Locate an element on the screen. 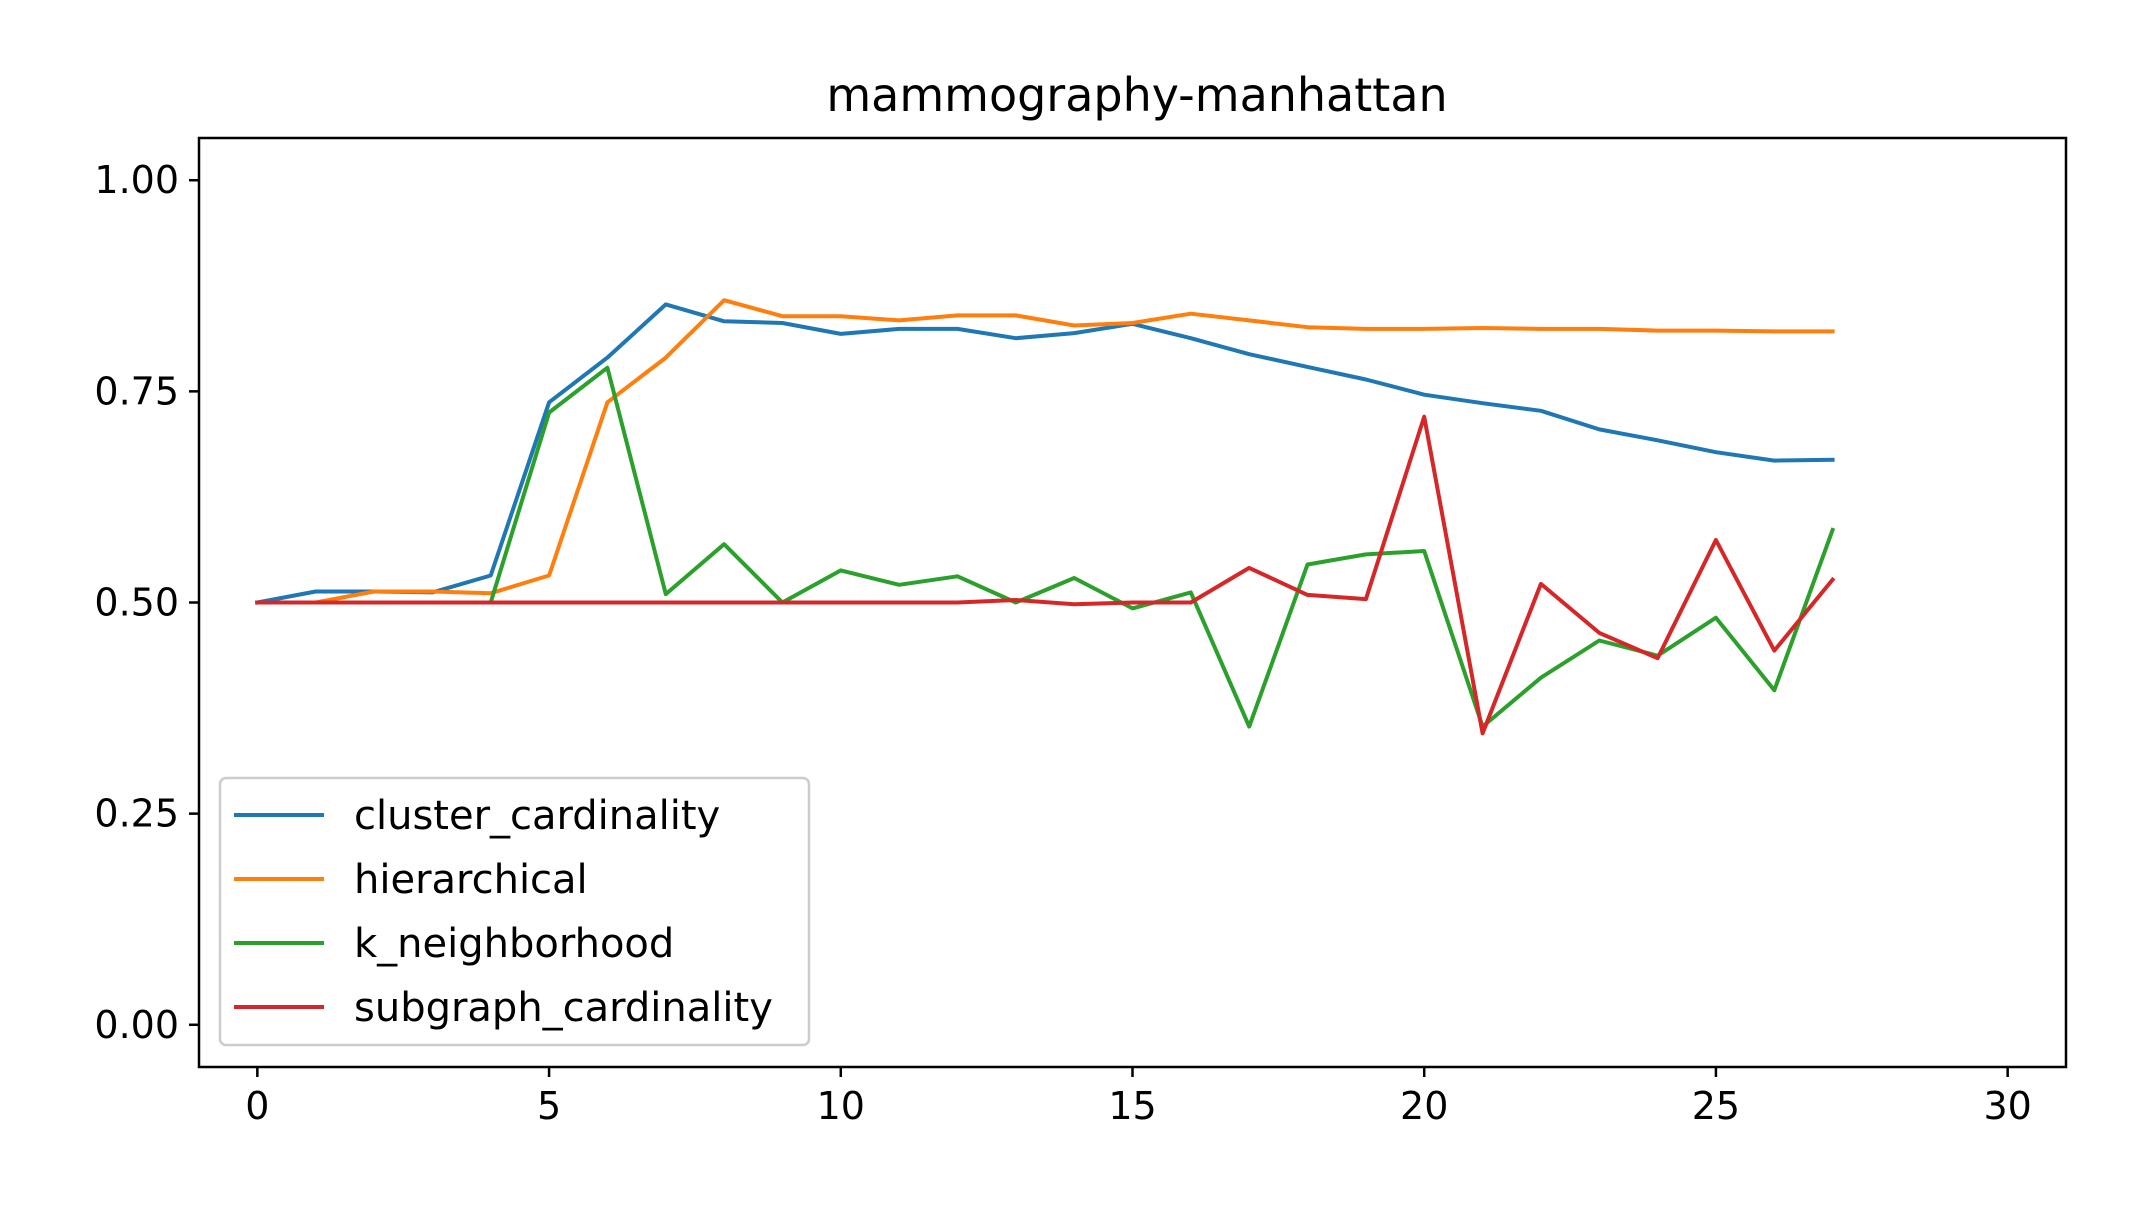 Image resolution: width=2131 pixels, height=1208 pixels. x-tick-label: 0 is located at coordinates (257, 1106).